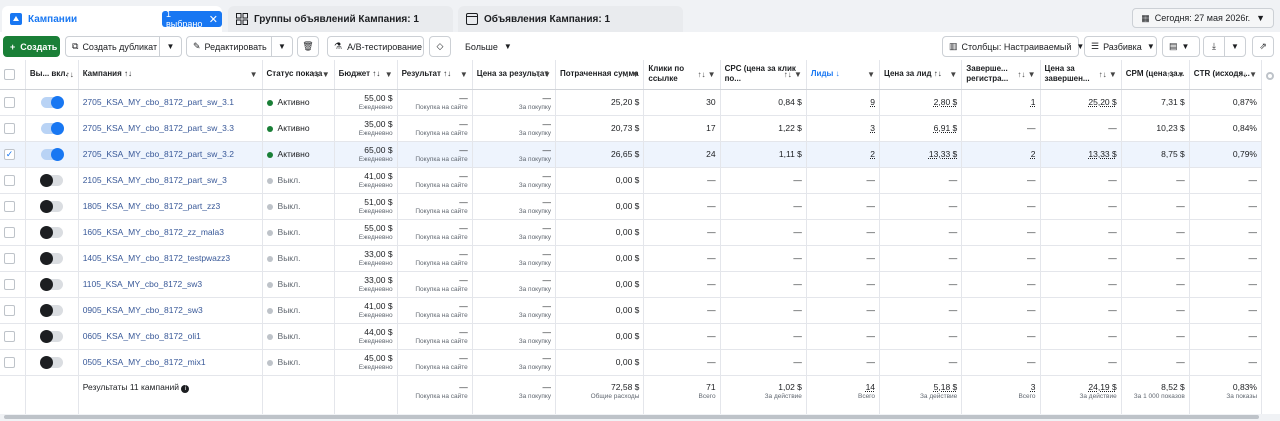 This screenshot has width=1280, height=421. I want to click on leads-value: 3, so click(873, 128).